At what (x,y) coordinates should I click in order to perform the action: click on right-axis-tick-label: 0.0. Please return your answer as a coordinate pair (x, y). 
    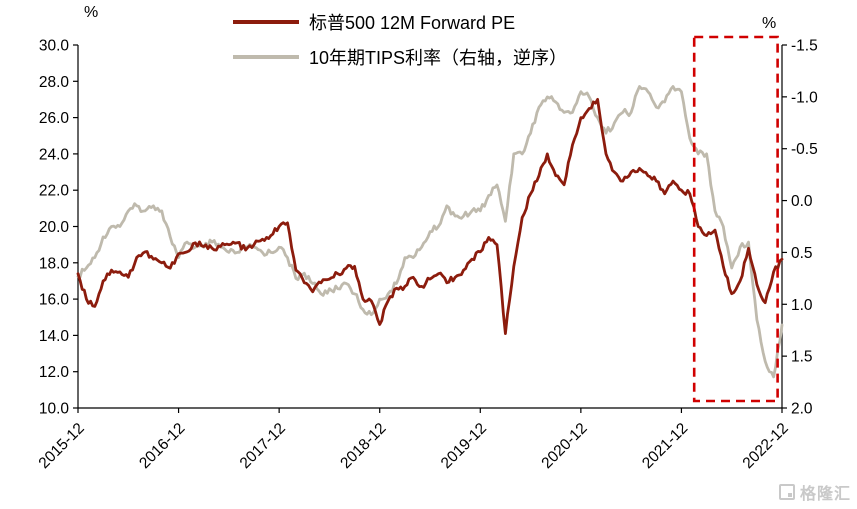
    Looking at the image, I should click on (802, 201).